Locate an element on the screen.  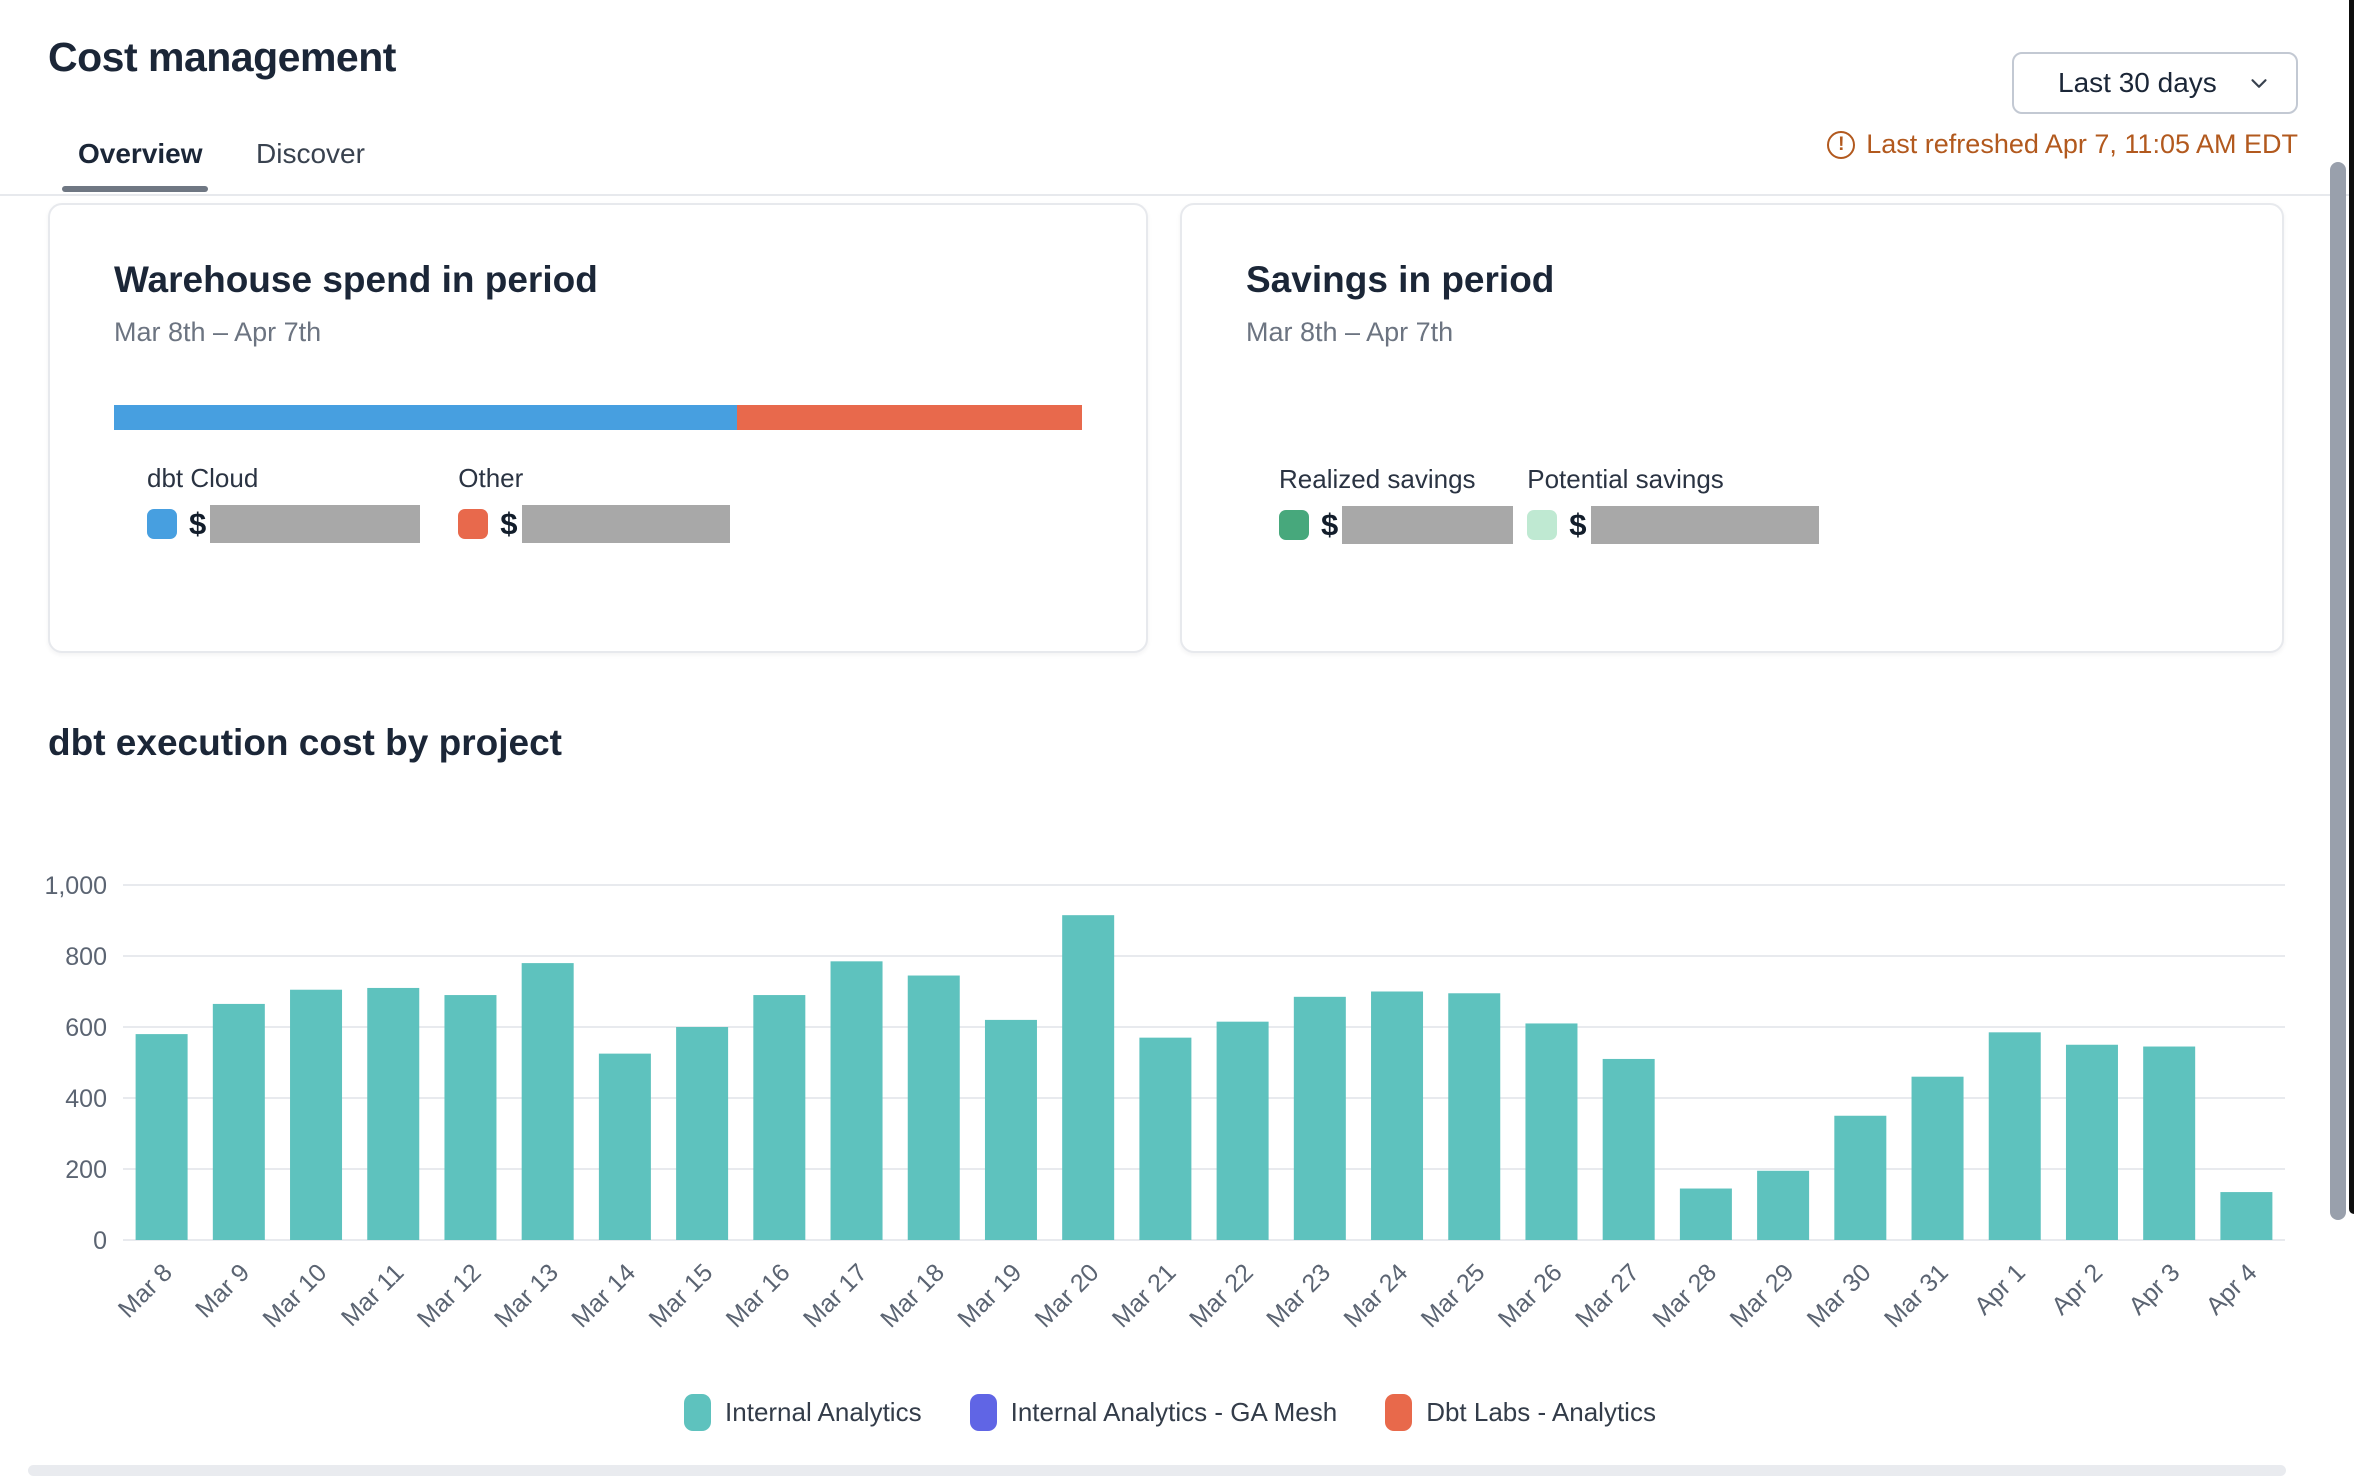
savings-card-period: Mar 8th – Apr 7th is located at coordinates (1350, 332).